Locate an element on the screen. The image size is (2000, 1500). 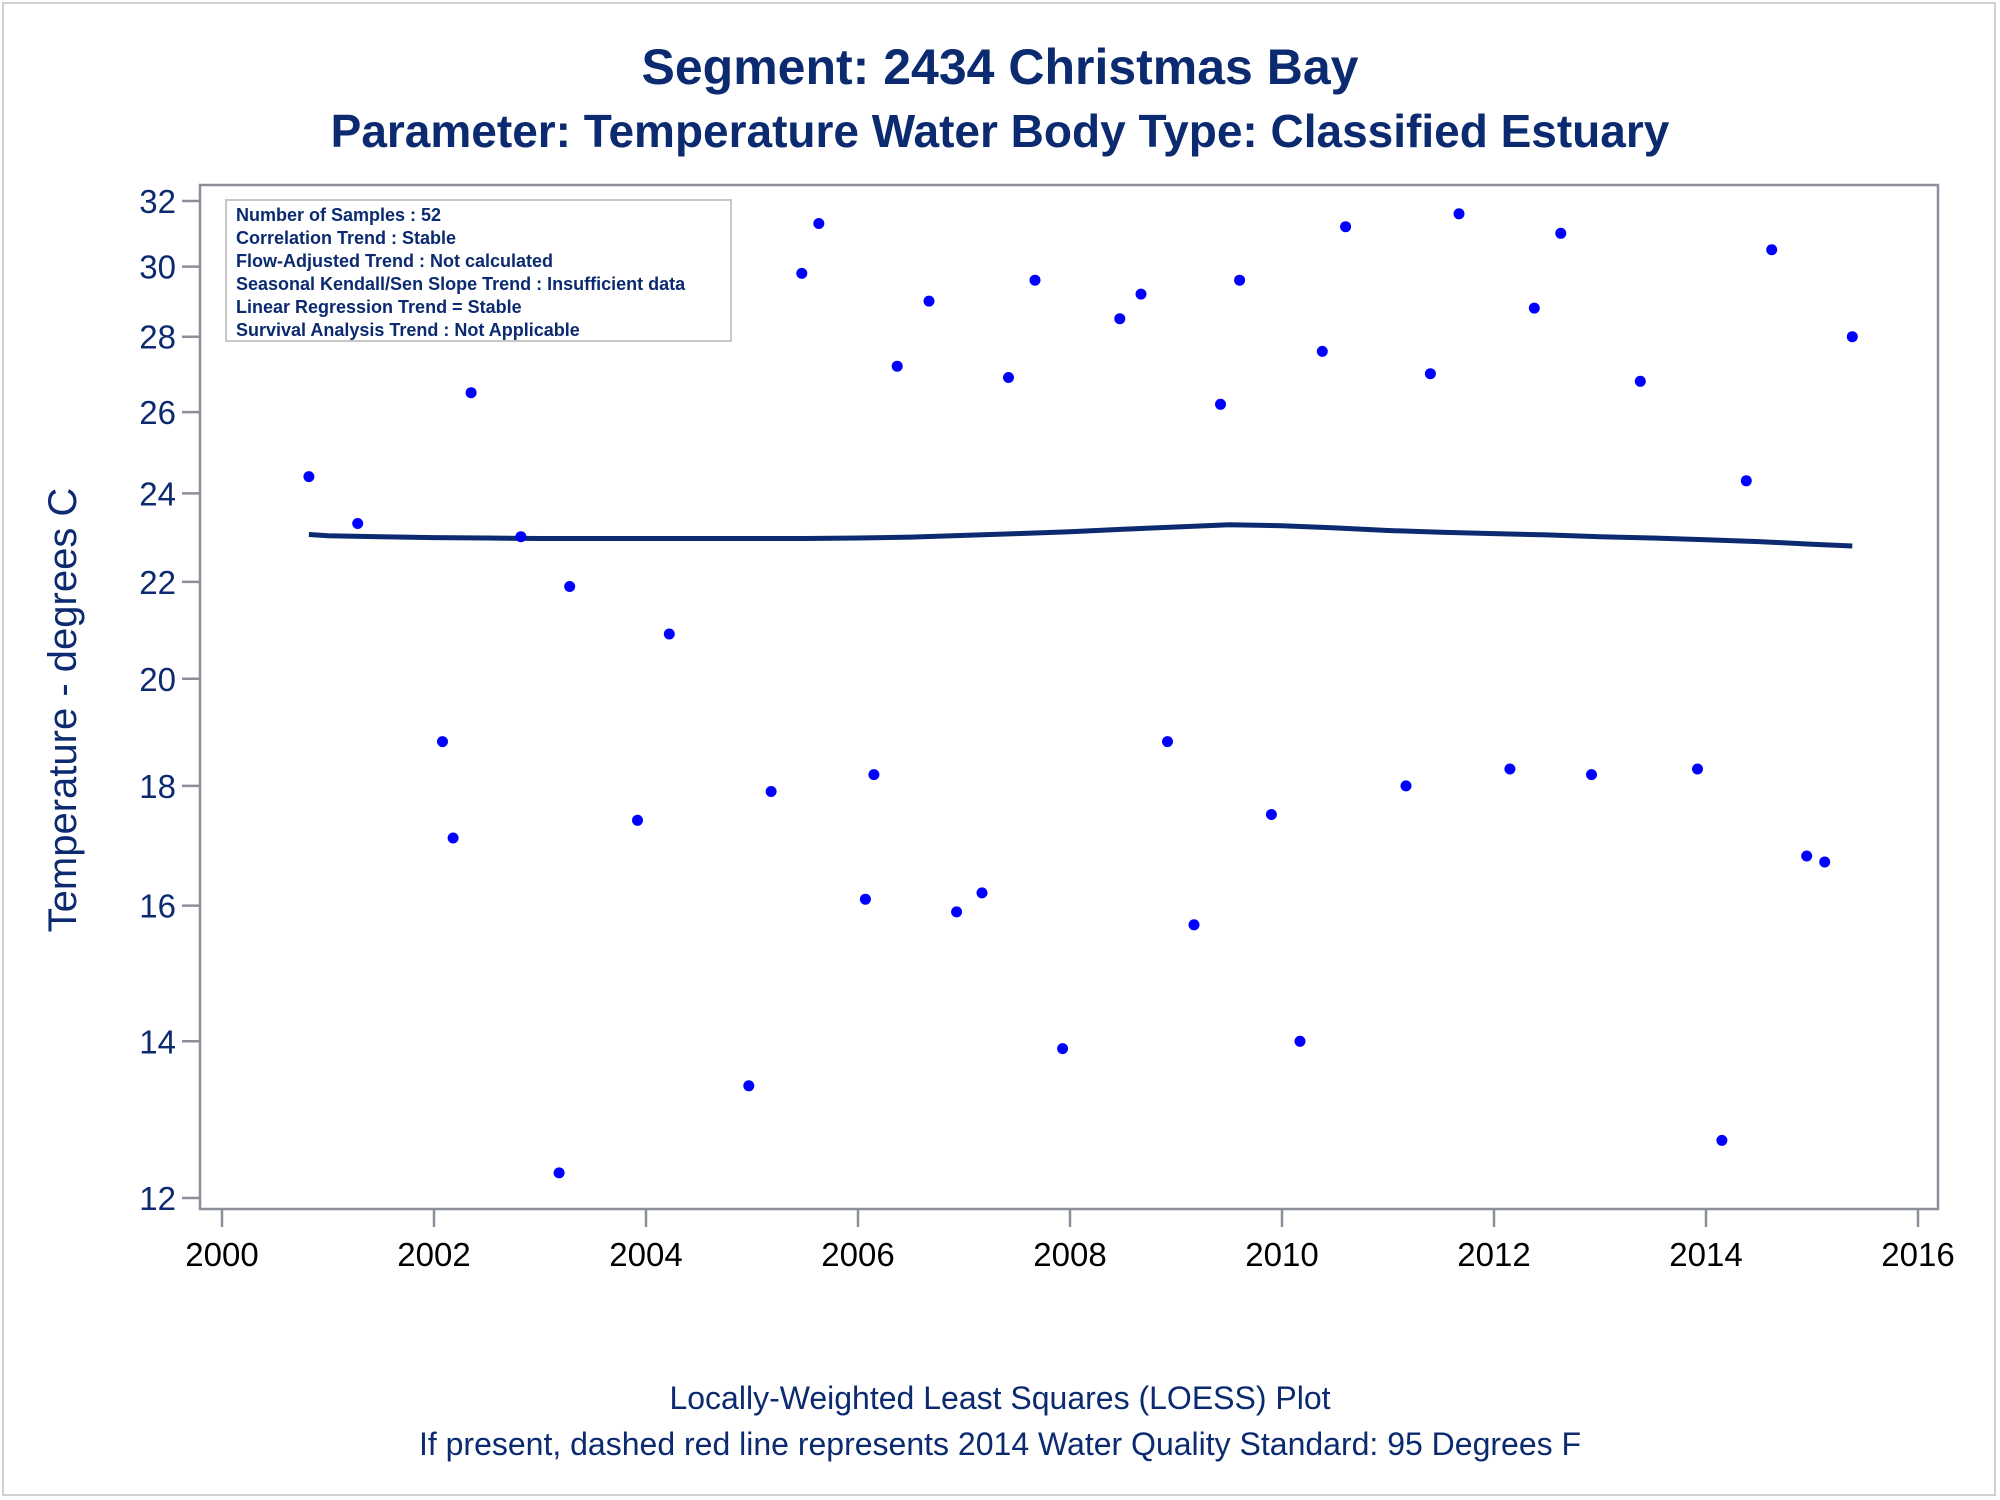
inset-box-border is located at coordinates (478, 270).